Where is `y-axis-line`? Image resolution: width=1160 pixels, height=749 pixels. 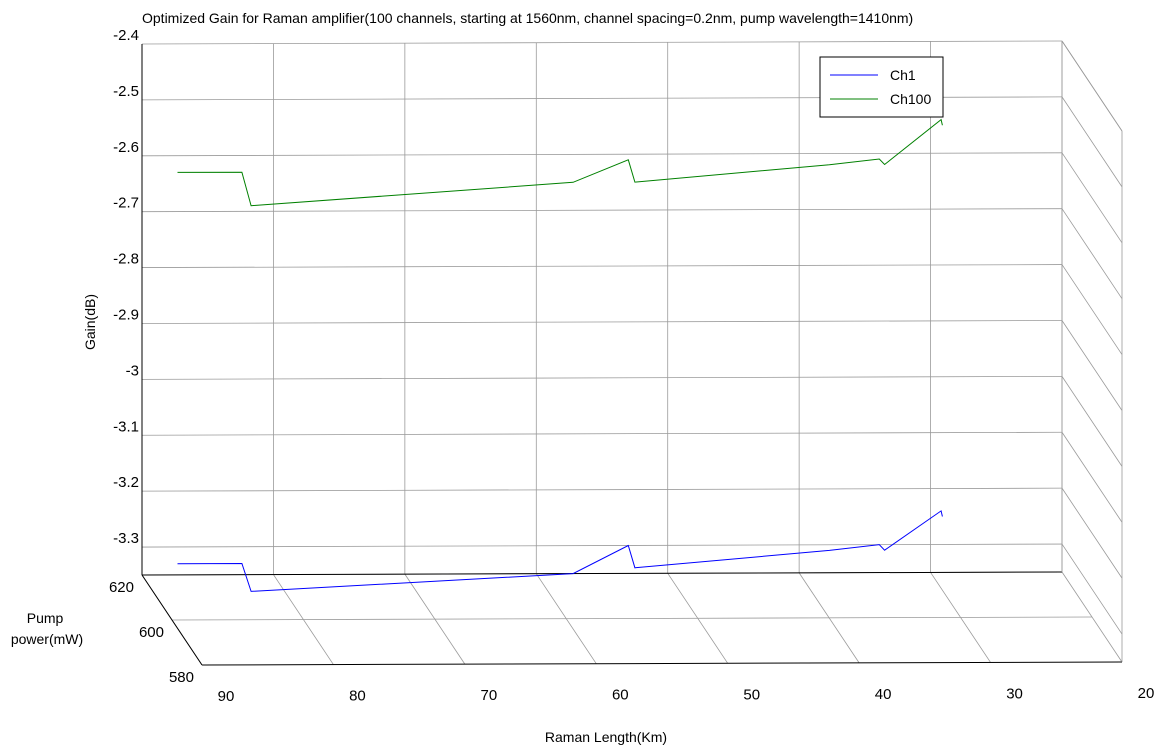 y-axis-line is located at coordinates (172, 620).